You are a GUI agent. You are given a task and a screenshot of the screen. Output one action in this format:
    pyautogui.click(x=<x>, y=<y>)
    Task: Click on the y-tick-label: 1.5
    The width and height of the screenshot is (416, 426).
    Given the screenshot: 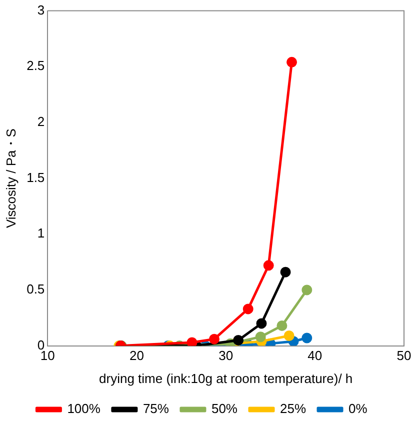 What is the action you would take?
    pyautogui.click(x=35, y=177)
    